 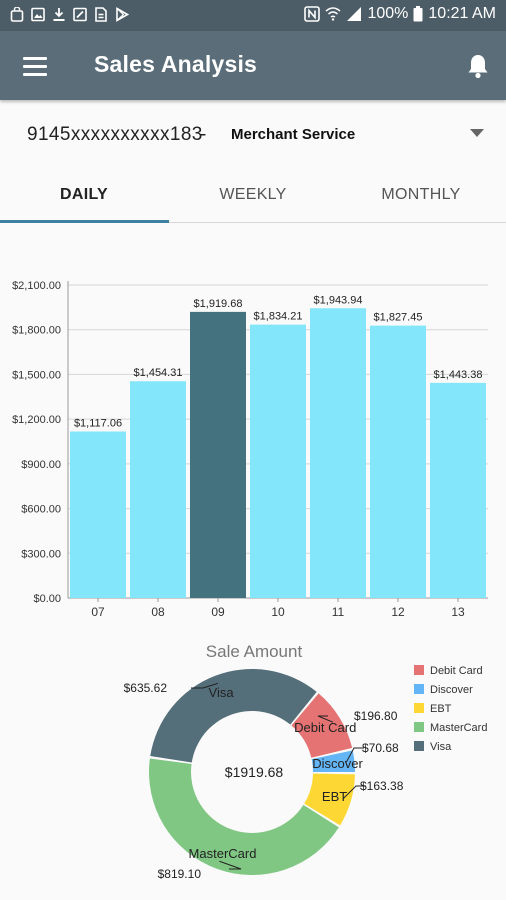 I want to click on app-bar: Sales Analysis, so click(x=253, y=65).